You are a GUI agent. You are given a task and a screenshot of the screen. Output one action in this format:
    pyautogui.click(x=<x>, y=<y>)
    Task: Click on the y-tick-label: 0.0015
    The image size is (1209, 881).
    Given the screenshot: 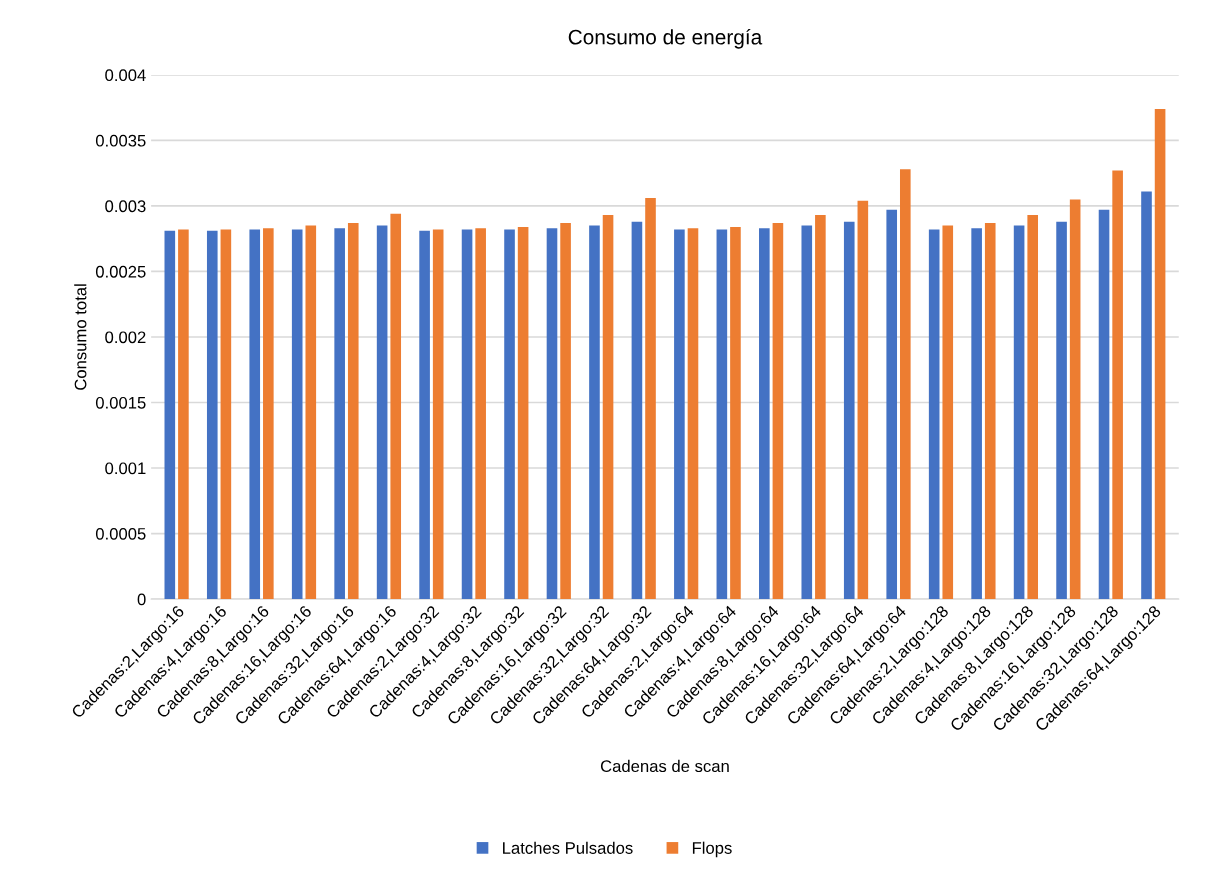 What is the action you would take?
    pyautogui.click(x=120, y=402)
    